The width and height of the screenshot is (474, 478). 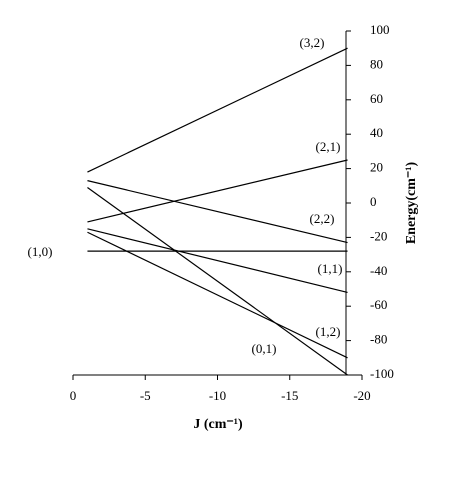 What do you see at coordinates (380, 29) in the screenshot?
I see `y-tick-label: 100` at bounding box center [380, 29].